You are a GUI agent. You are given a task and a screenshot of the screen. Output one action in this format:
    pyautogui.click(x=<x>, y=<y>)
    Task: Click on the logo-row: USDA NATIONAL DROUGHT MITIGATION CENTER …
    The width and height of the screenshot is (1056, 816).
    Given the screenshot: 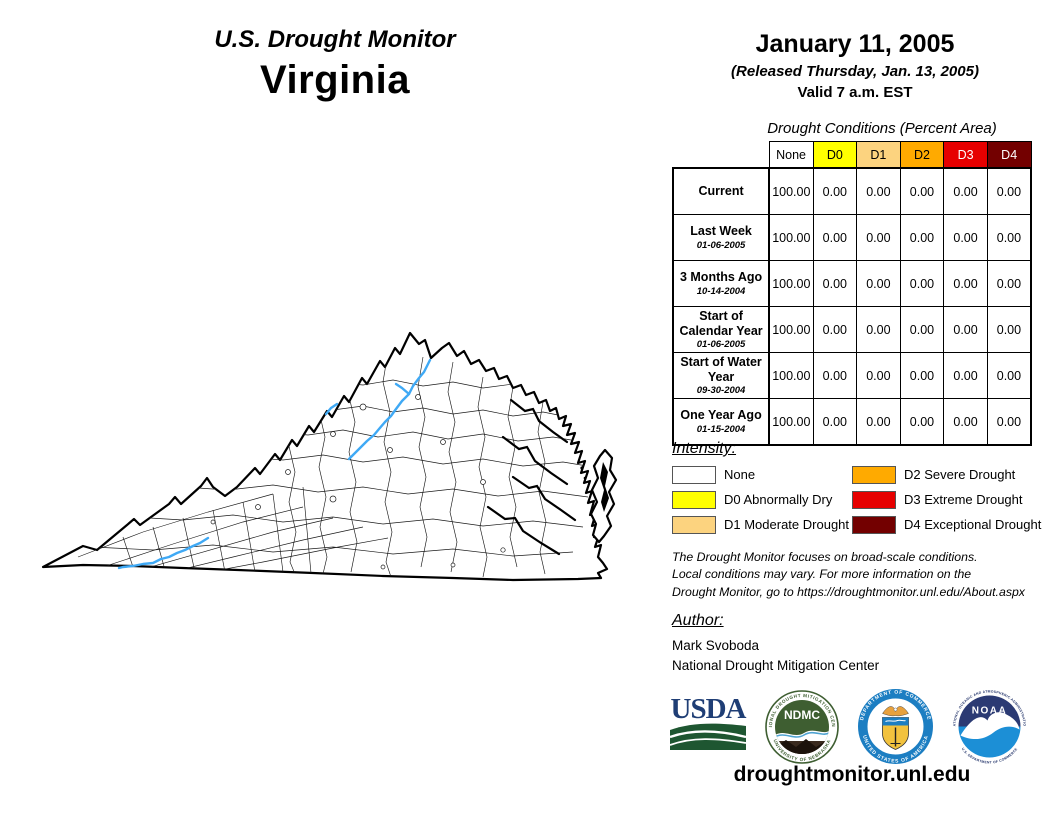 What is the action you would take?
    pyautogui.click(x=848, y=726)
    